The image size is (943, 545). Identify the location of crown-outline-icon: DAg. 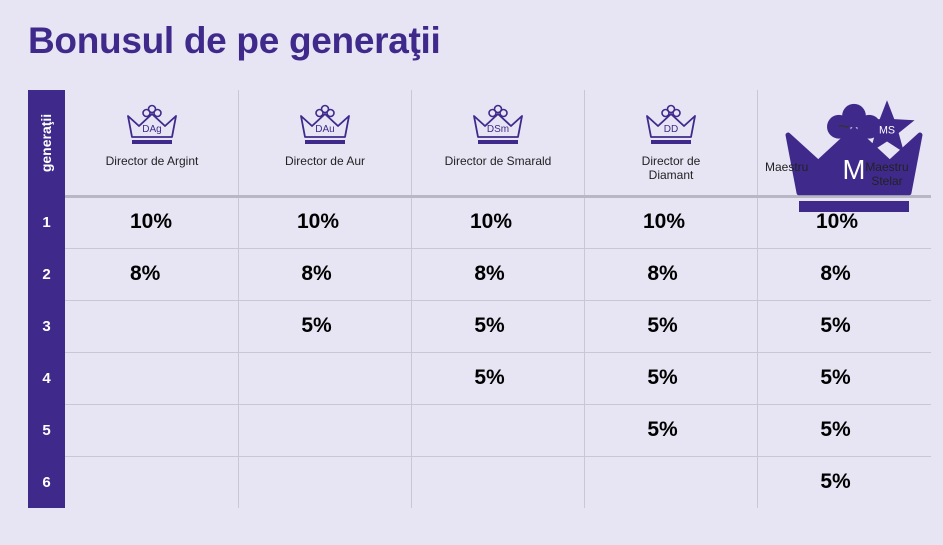
(152, 124).